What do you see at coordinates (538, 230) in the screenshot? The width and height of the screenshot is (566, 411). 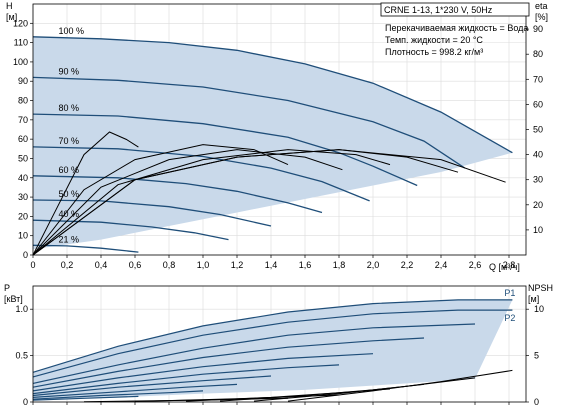 I see `y2-tick-label: 10` at bounding box center [538, 230].